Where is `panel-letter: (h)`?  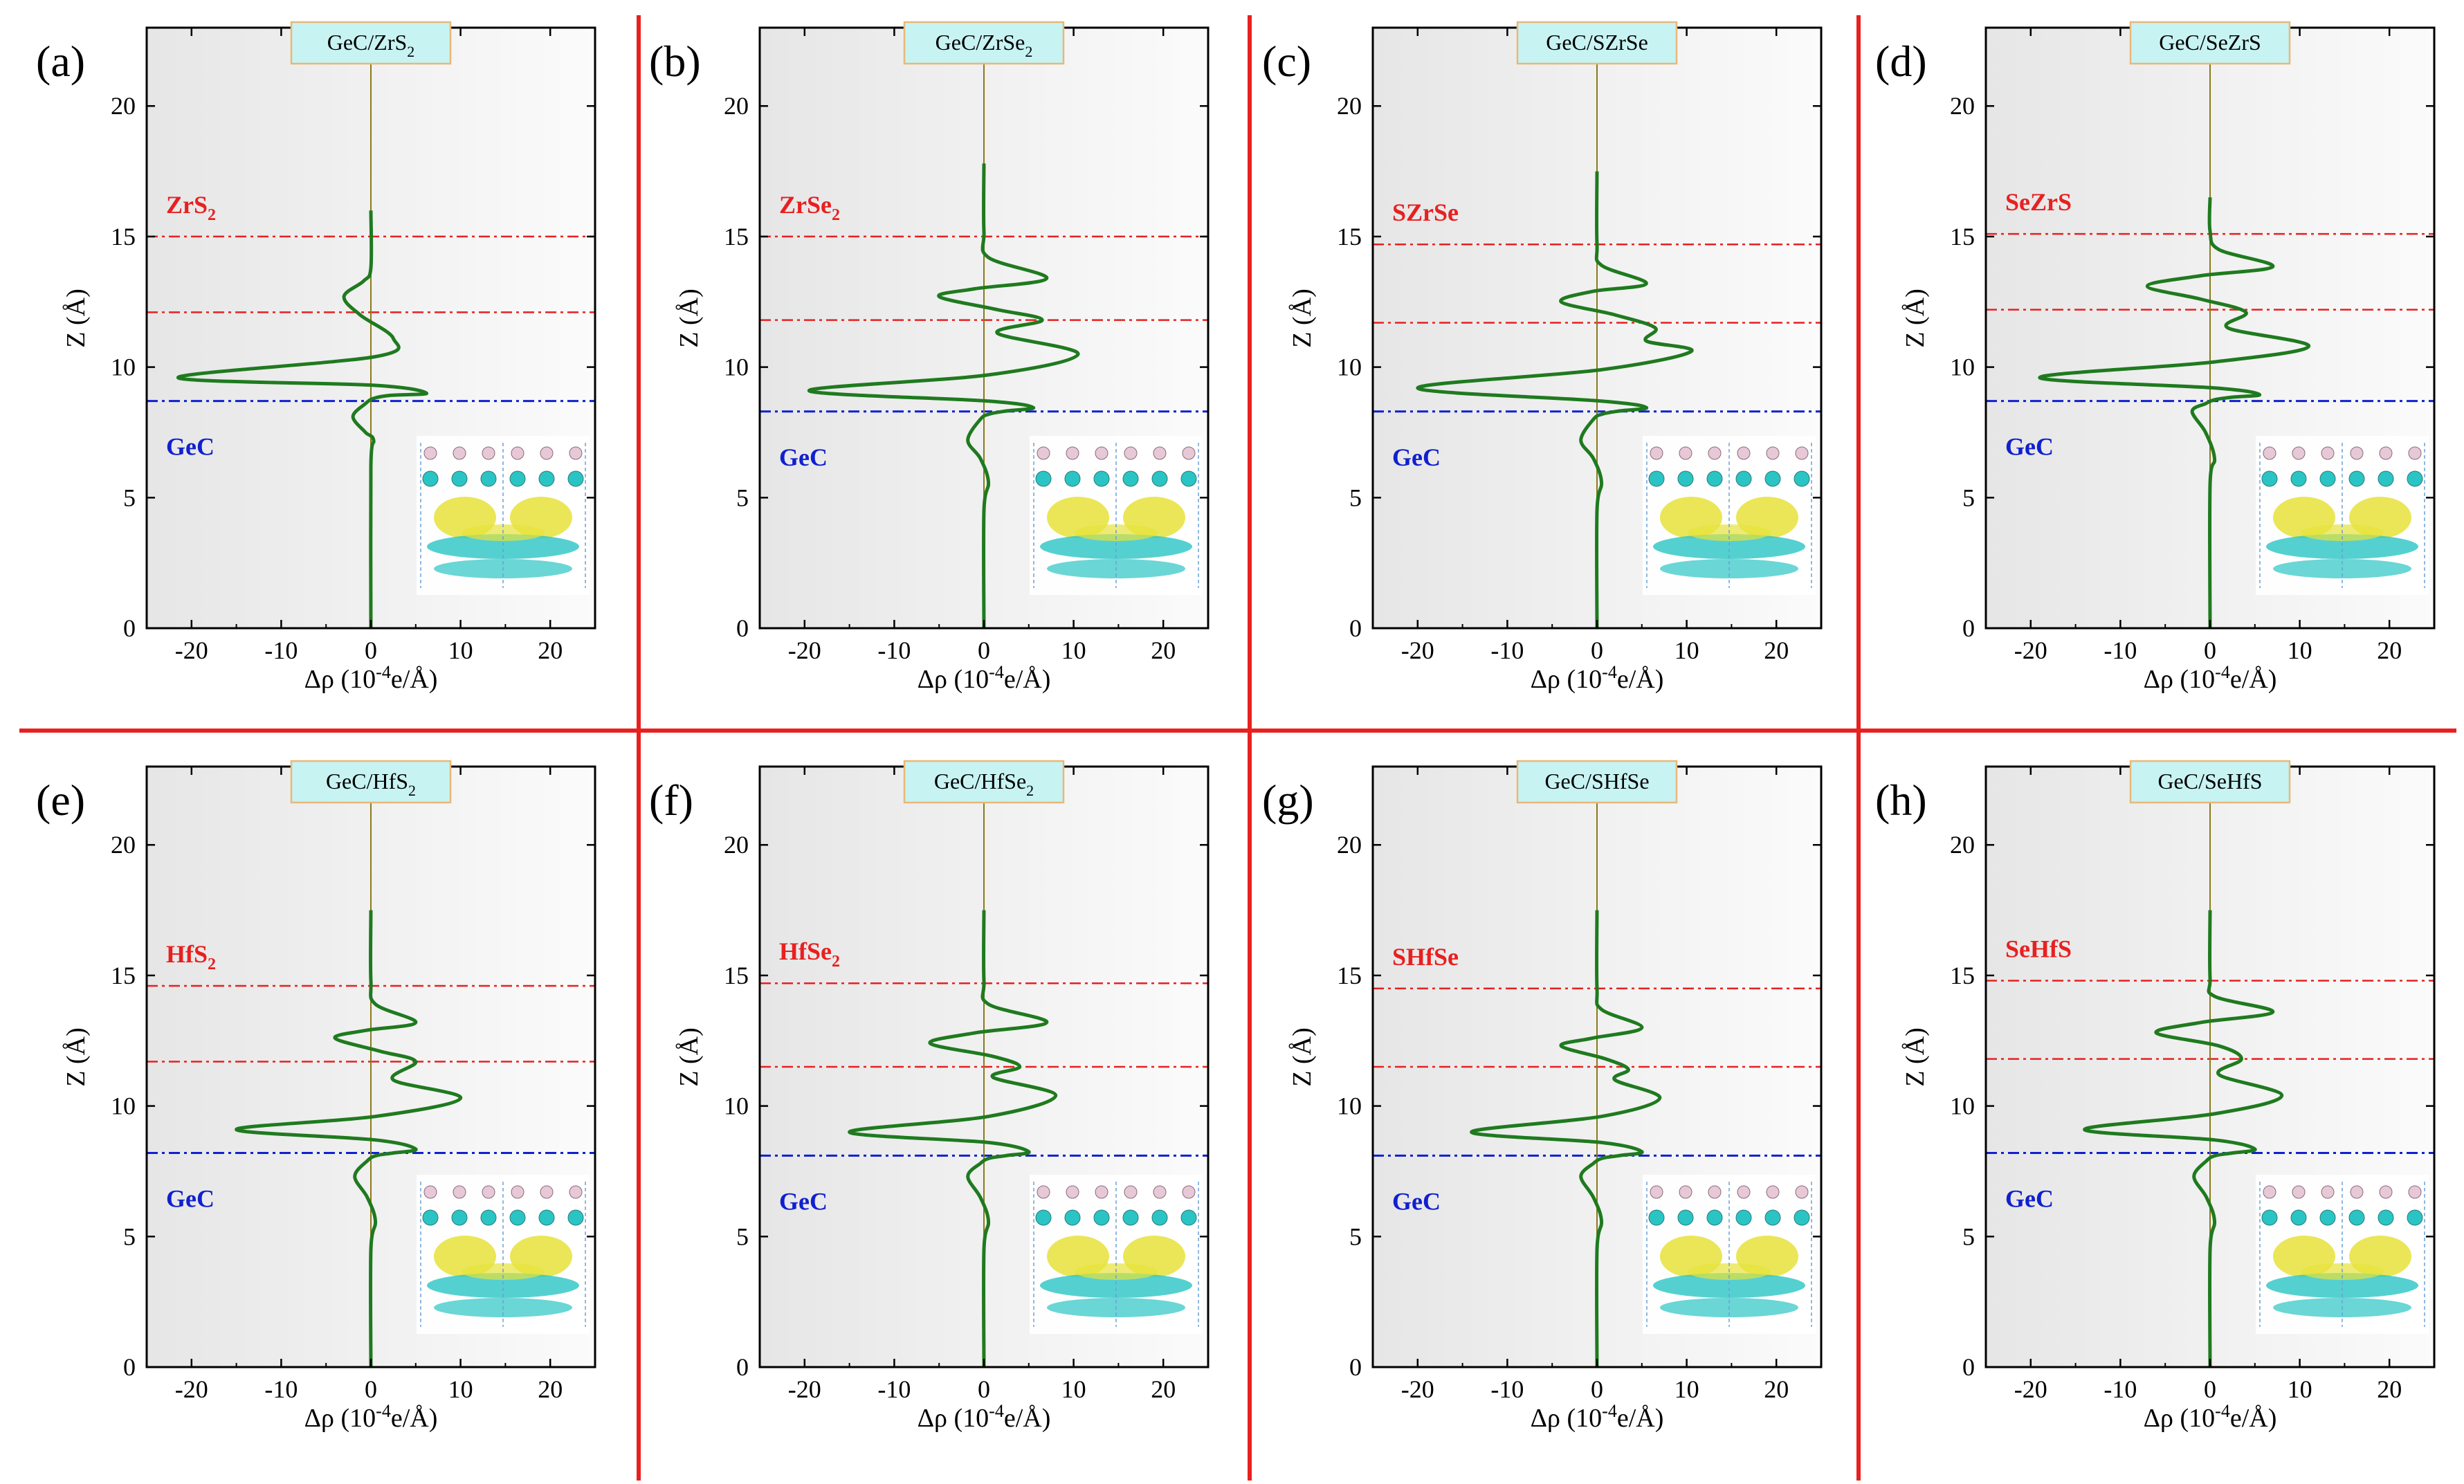 panel-letter: (h) is located at coordinates (1901, 800).